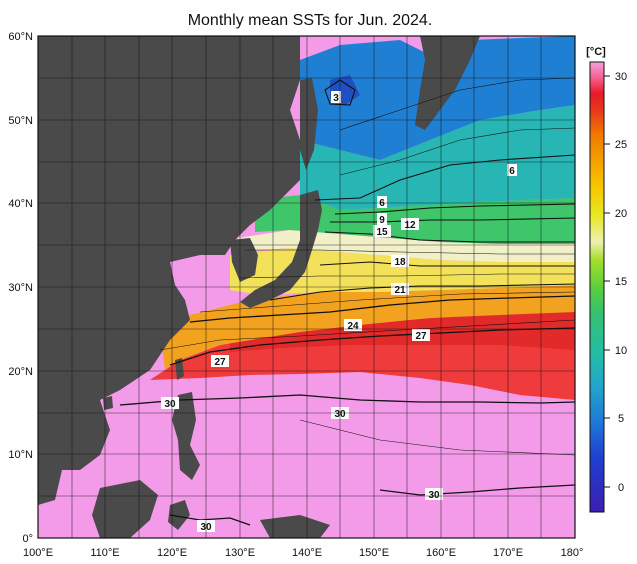 Image resolution: width=637 pixels, height=564 pixels. I want to click on contour-label: 12, so click(410, 225).